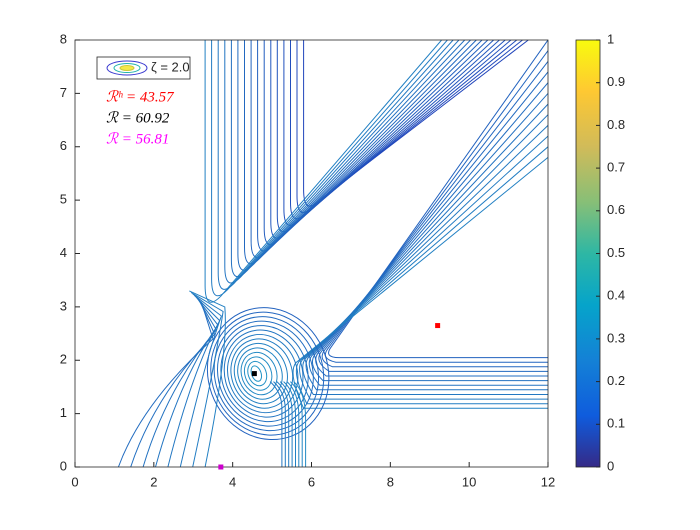 The width and height of the screenshot is (700, 530). What do you see at coordinates (390, 481) in the screenshot?
I see `x-tick-label: 8` at bounding box center [390, 481].